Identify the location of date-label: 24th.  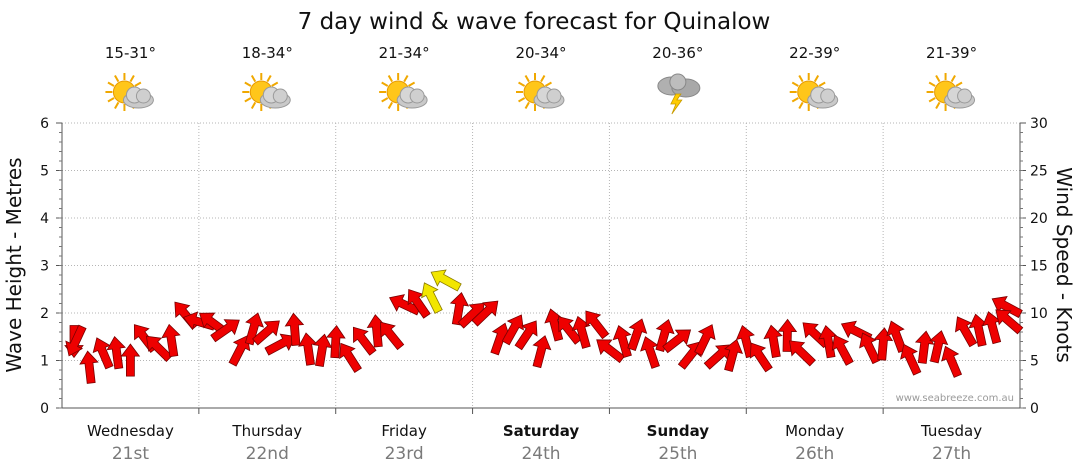
(540, 454).